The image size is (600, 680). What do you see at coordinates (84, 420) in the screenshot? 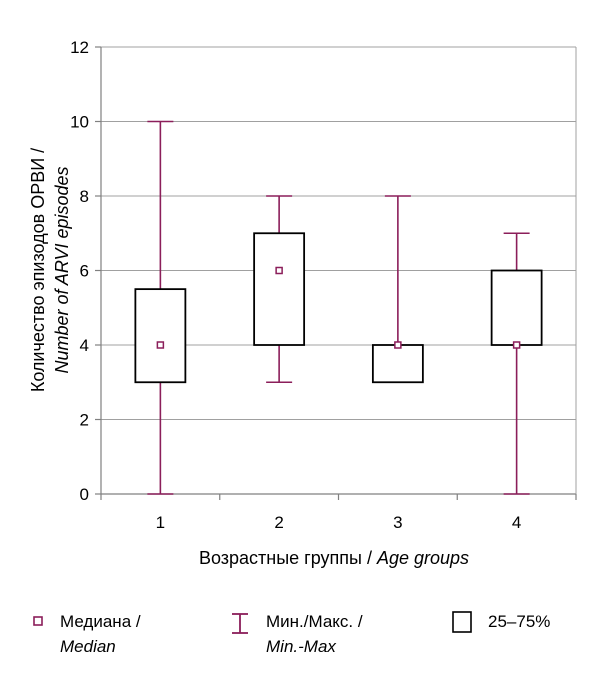
I see `y-tick-label-2: 2` at bounding box center [84, 420].